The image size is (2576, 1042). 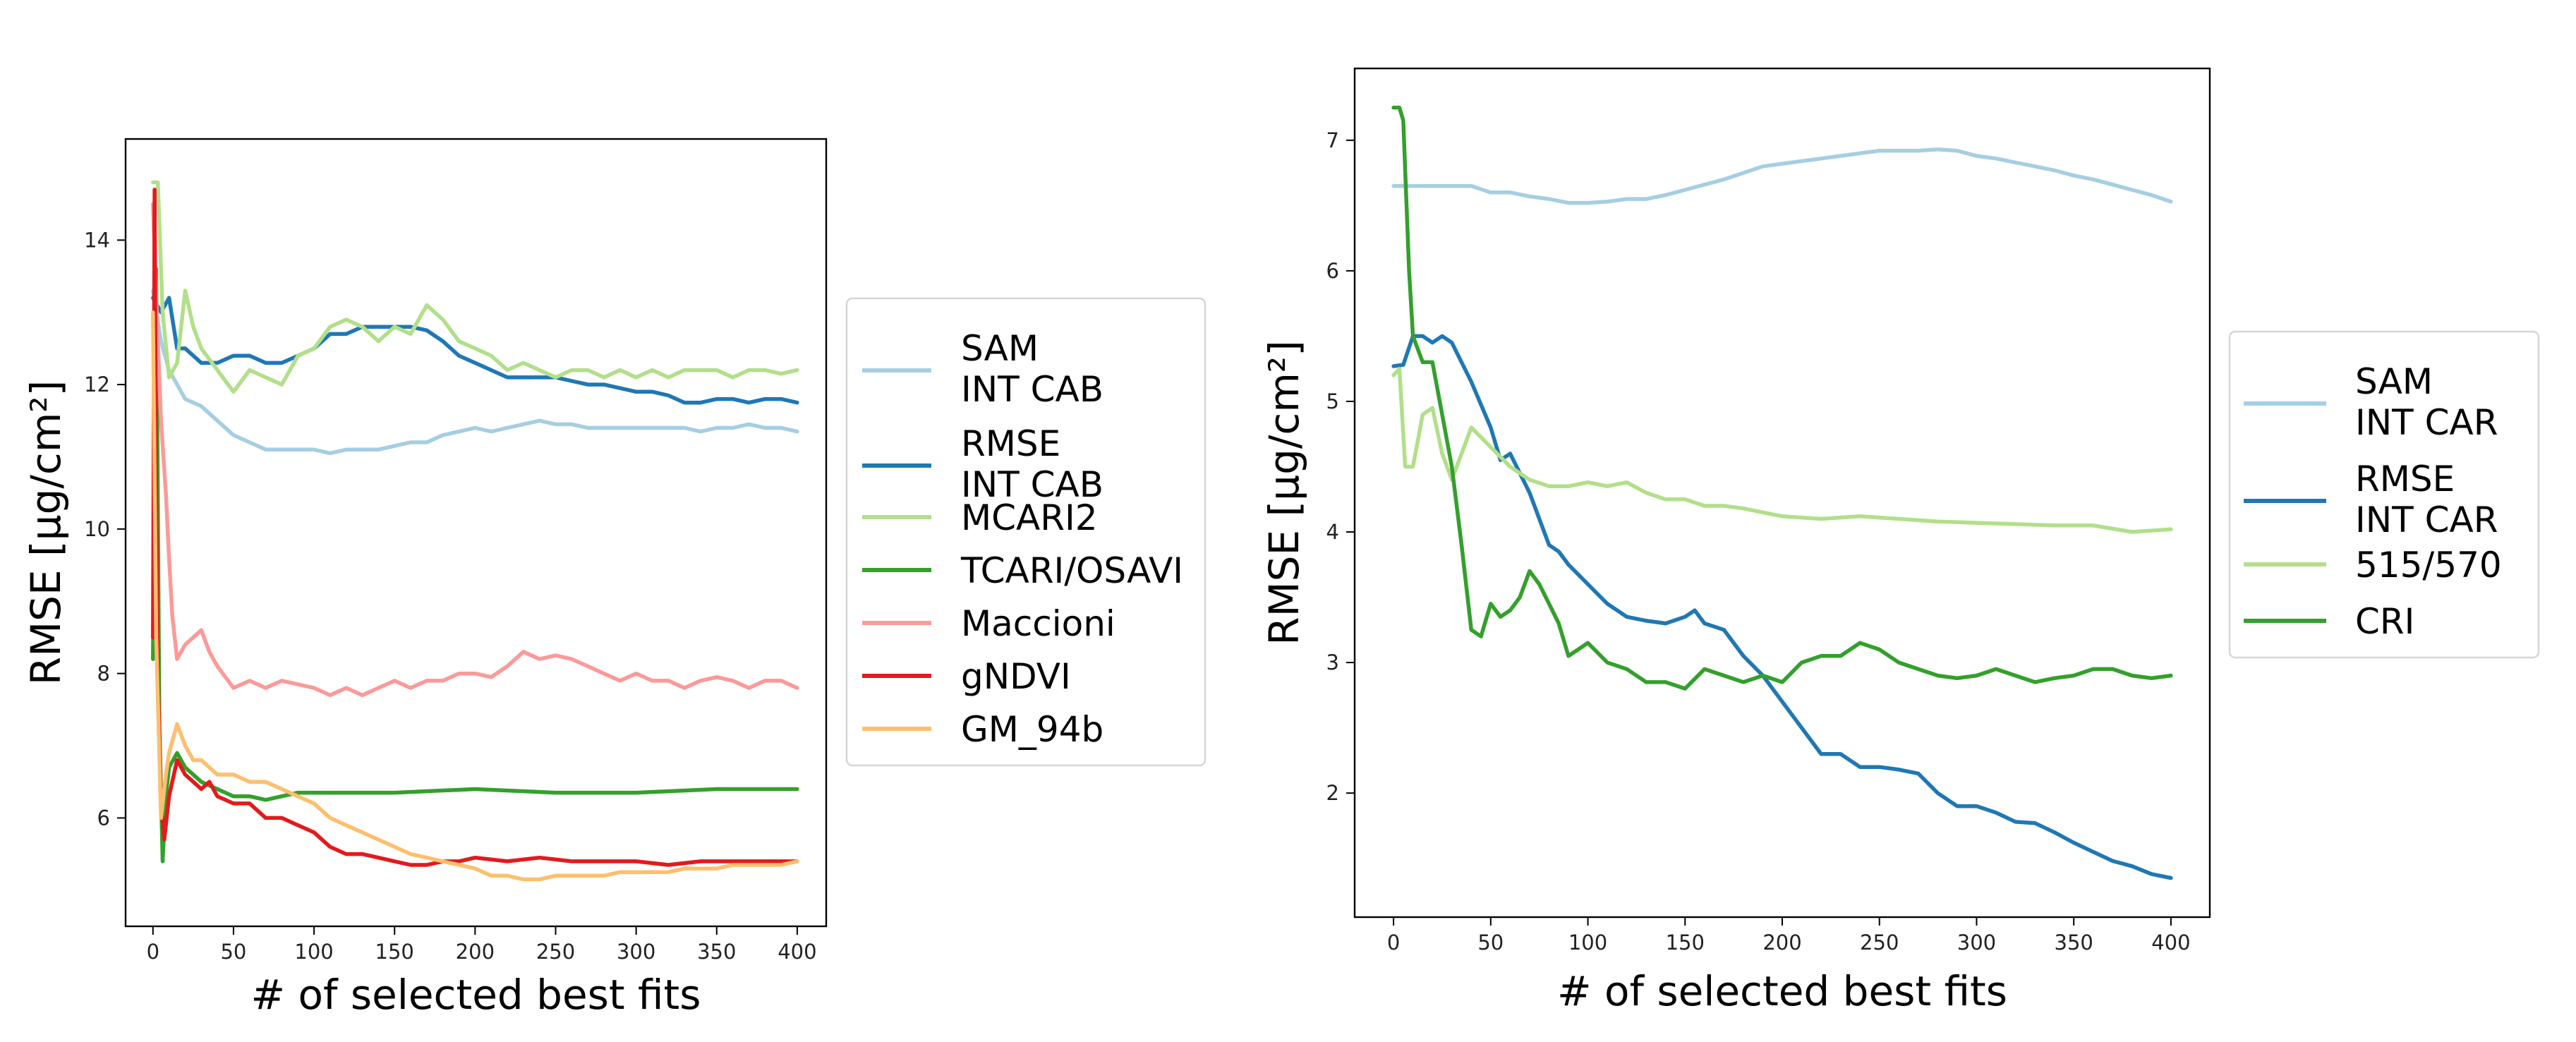 What do you see at coordinates (97, 529) in the screenshot?
I see `y-tick-label: 10` at bounding box center [97, 529].